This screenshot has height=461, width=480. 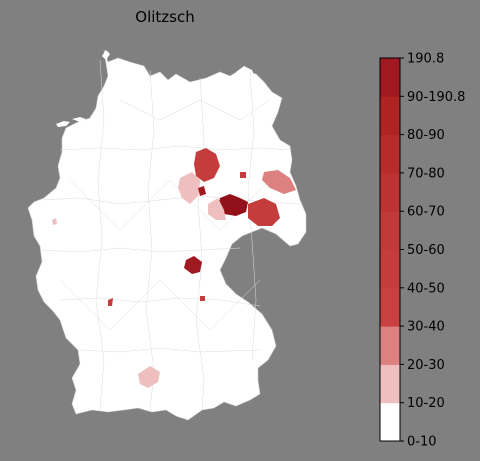 What do you see at coordinates (426, 173) in the screenshot?
I see `legend-tick-label: 70-80` at bounding box center [426, 173].